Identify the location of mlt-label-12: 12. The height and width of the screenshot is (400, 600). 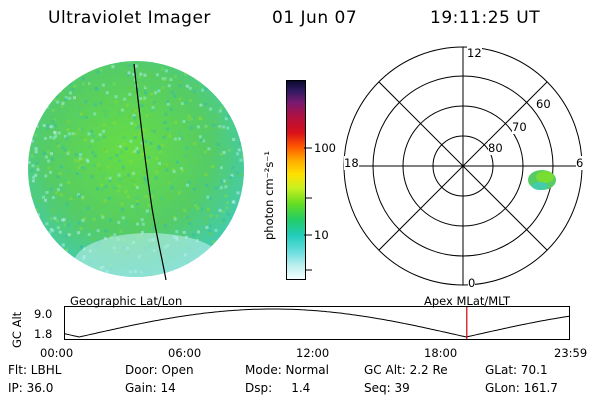
(474, 53).